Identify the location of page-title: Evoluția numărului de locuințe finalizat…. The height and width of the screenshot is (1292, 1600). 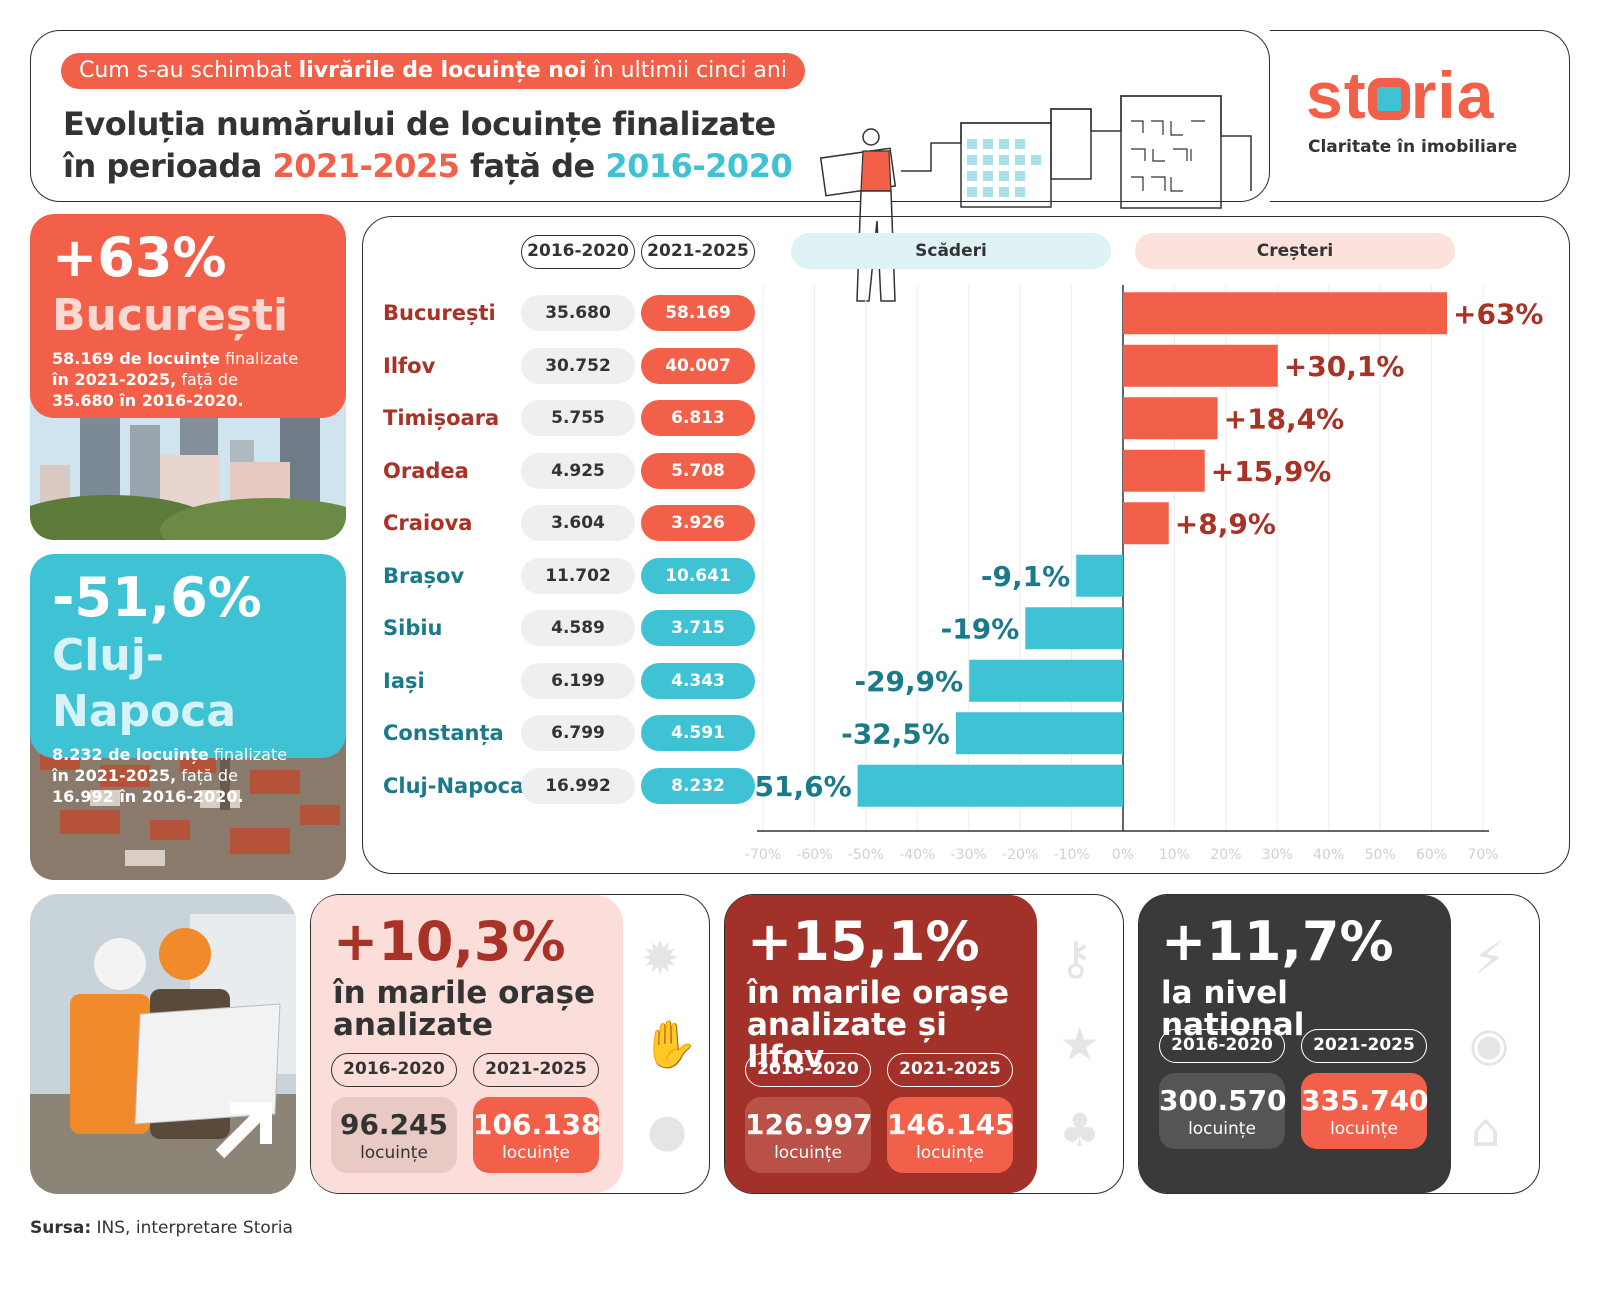
(428, 145).